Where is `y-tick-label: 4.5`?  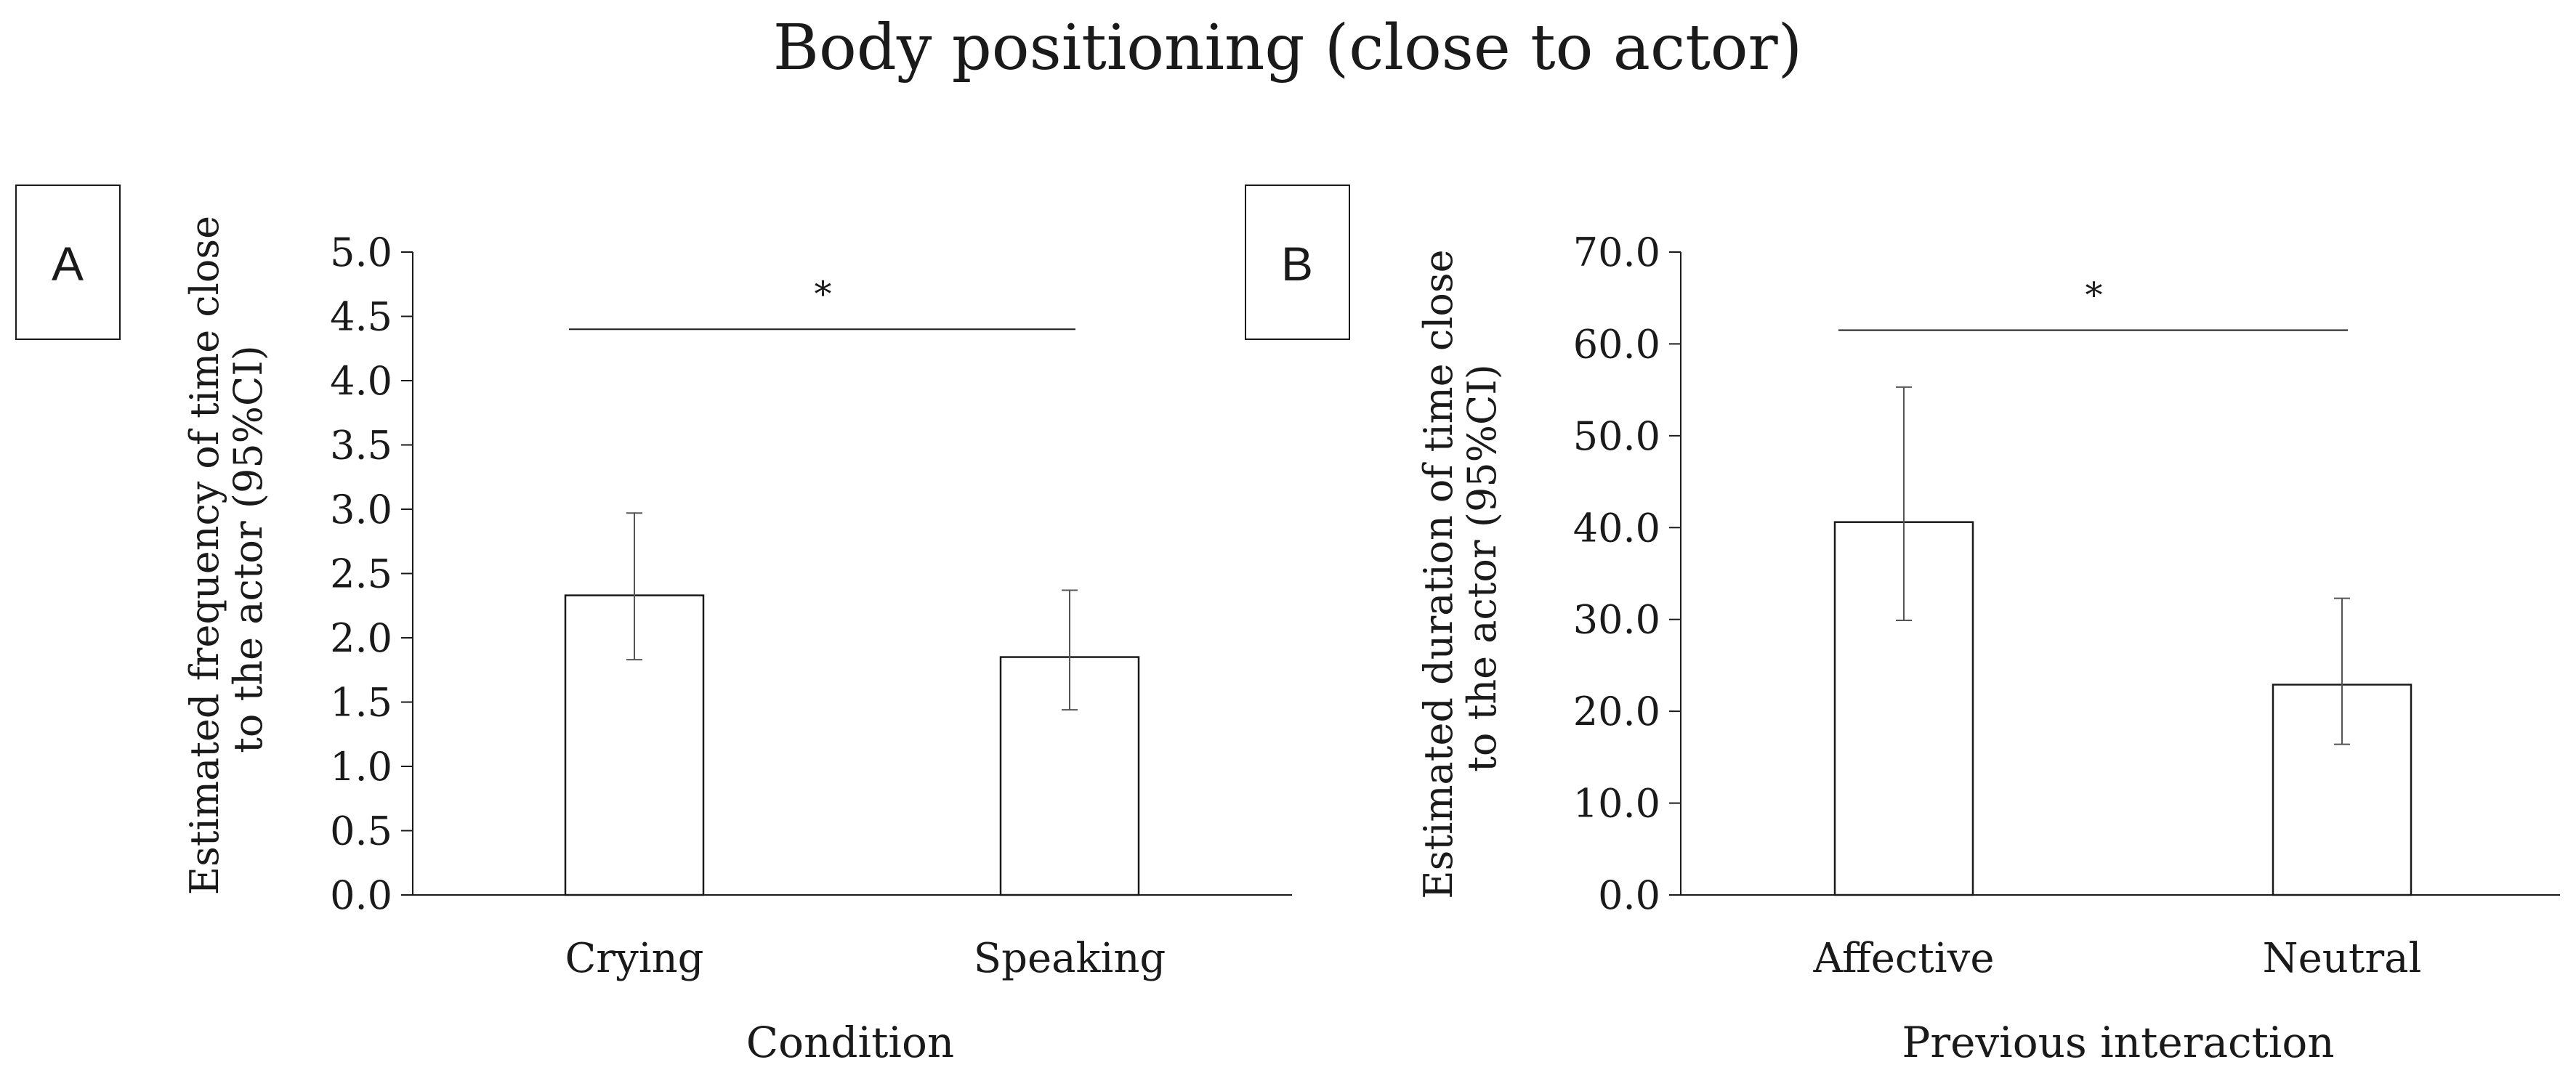
y-tick-label: 4.5 is located at coordinates (361, 317).